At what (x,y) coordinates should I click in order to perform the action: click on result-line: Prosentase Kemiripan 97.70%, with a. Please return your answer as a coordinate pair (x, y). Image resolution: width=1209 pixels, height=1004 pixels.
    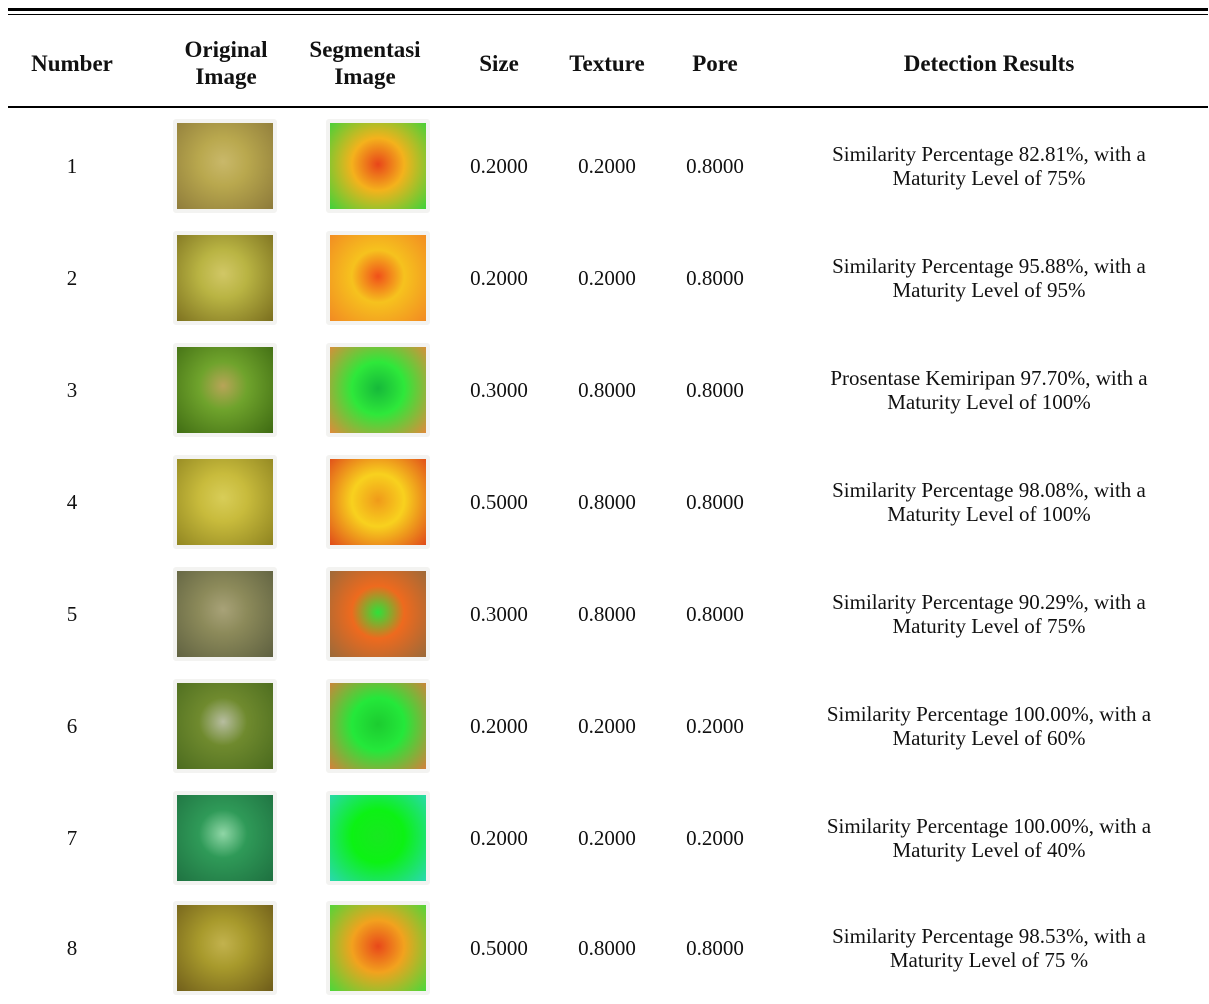
    Looking at the image, I should click on (989, 378).